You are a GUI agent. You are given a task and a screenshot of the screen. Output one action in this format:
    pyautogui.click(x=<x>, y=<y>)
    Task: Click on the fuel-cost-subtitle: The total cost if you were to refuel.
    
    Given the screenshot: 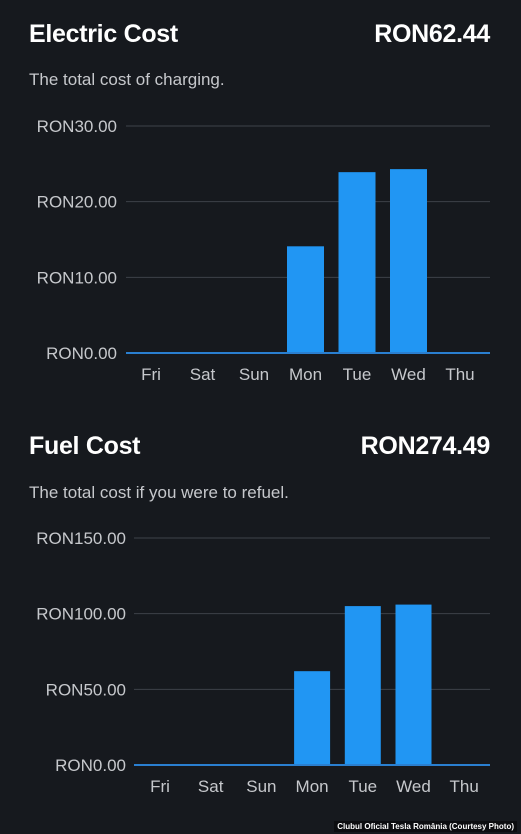 What is the action you would take?
    pyautogui.click(x=159, y=492)
    